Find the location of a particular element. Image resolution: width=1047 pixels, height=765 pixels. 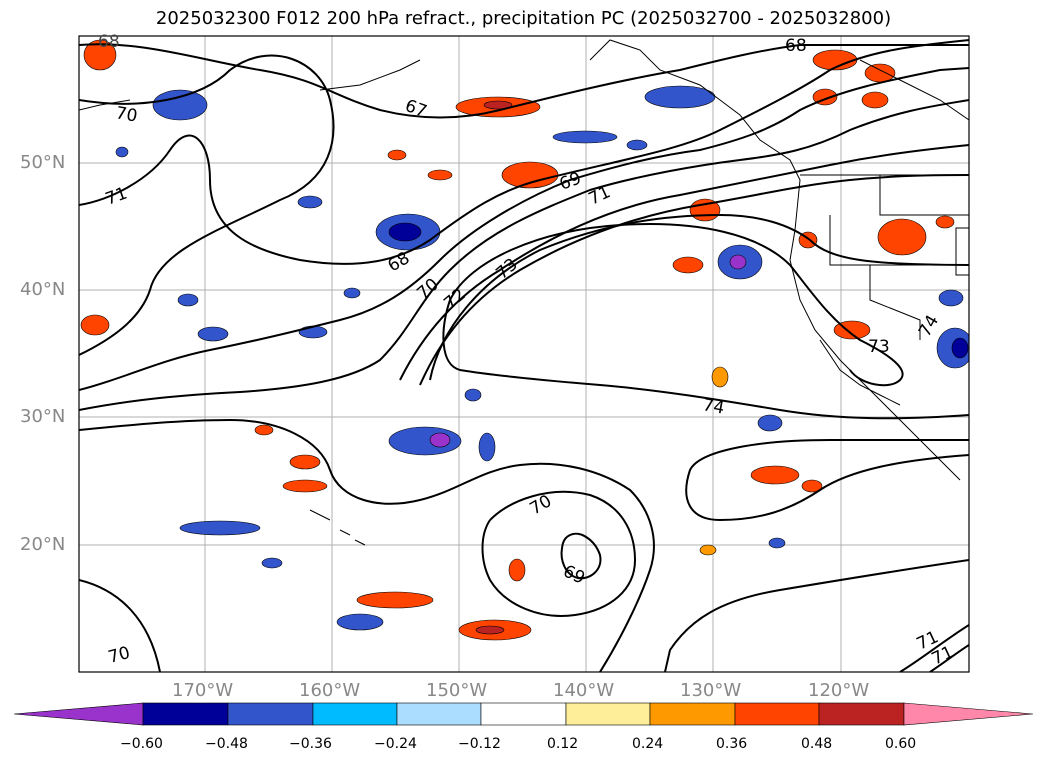

lat-label: 40°N is located at coordinates (43, 289).